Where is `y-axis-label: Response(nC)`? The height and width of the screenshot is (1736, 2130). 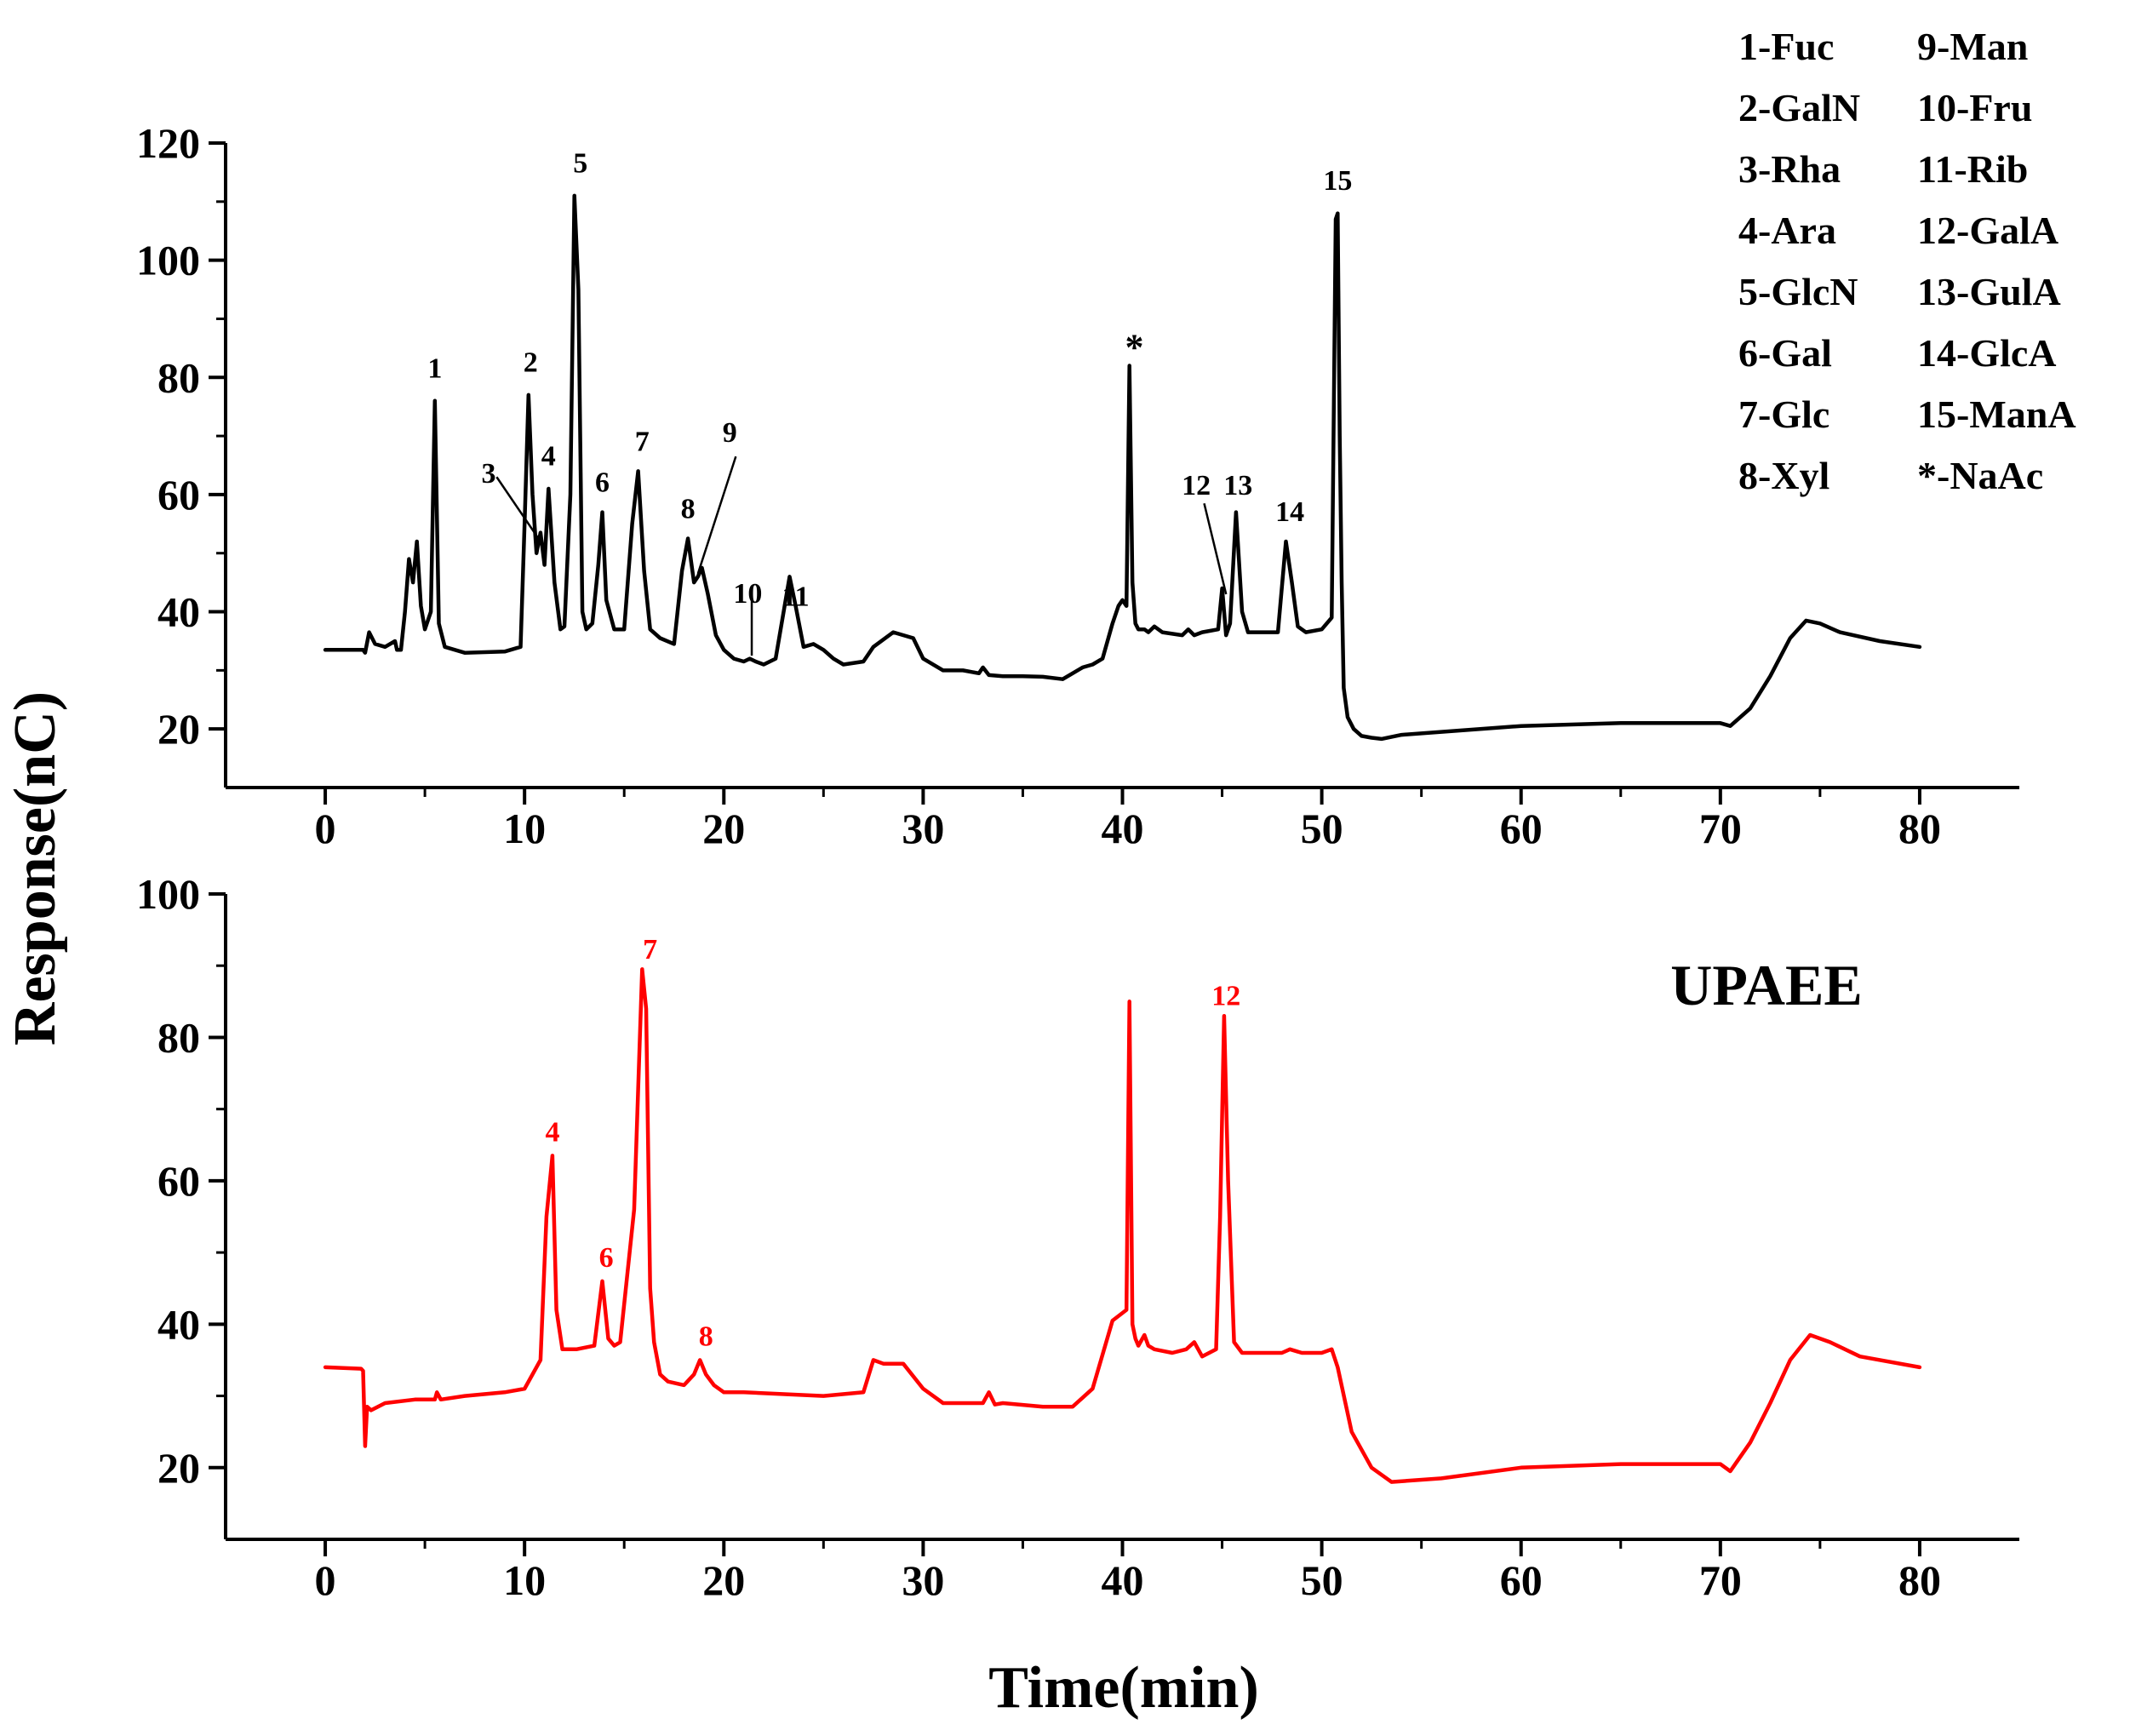 y-axis-label: Response(nC) is located at coordinates (36, 868).